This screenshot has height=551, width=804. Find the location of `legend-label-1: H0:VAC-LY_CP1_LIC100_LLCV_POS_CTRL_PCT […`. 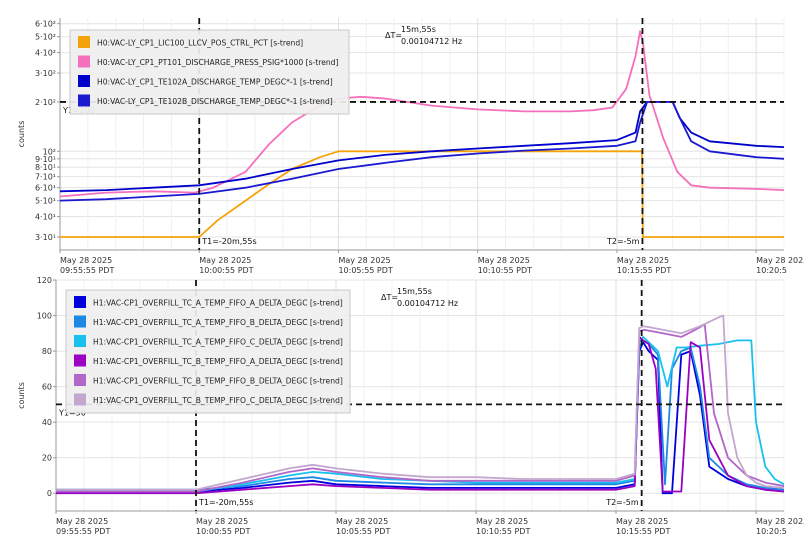

legend-label-1: H0:VAC-LY_CP1_LIC100_LLCV_POS_CTRL_PCT [… is located at coordinates (200, 43).